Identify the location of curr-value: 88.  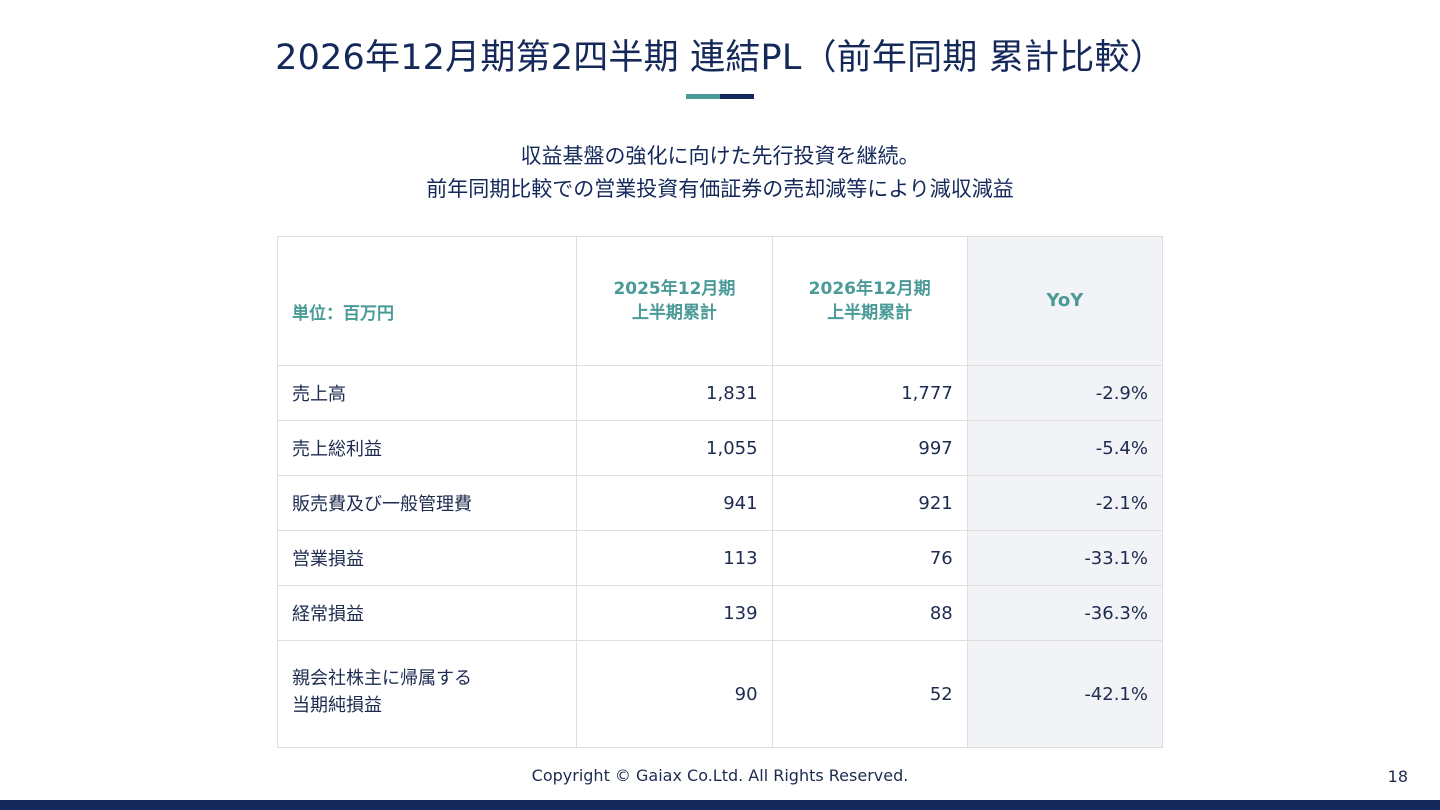
(869, 613).